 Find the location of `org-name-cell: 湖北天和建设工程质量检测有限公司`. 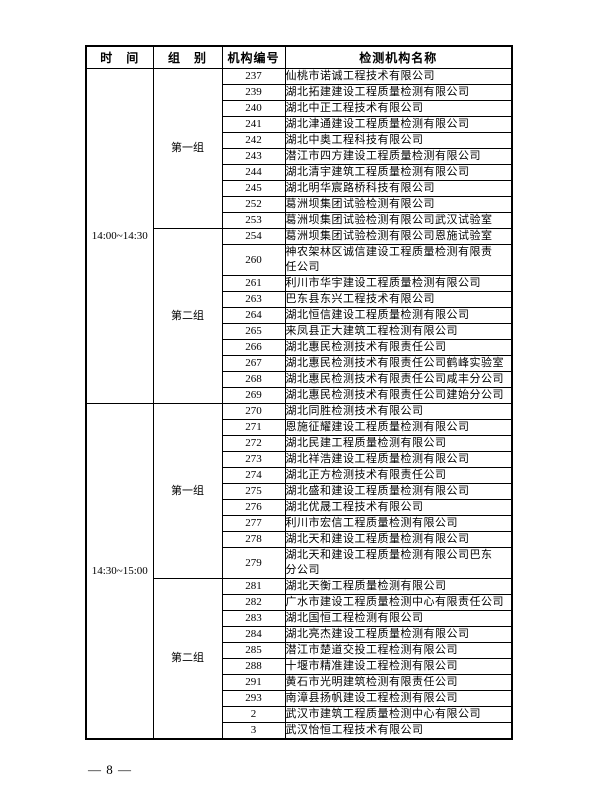

org-name-cell: 湖北天和建设工程质量检测有限公司 is located at coordinates (398, 539).